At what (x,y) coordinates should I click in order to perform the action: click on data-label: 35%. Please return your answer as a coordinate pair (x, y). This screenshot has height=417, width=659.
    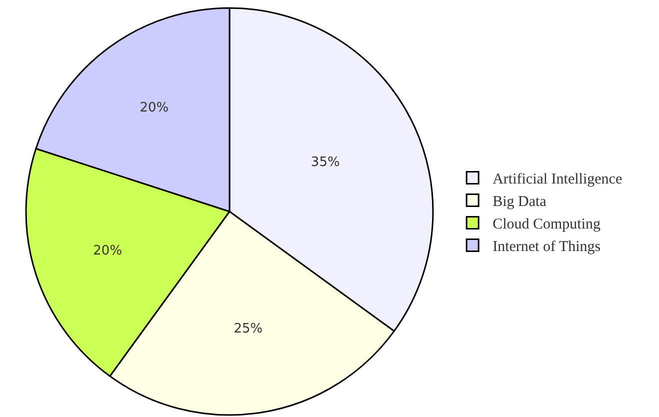
    Looking at the image, I should click on (325, 162).